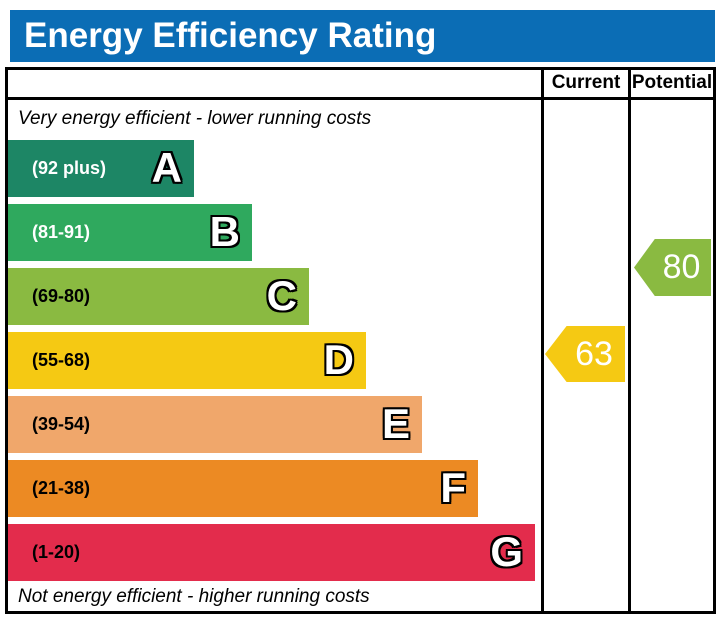 Image resolution: width=718 pixels, height=619 pixels. What do you see at coordinates (629, 340) in the screenshot?
I see `potential-column-divider` at bounding box center [629, 340].